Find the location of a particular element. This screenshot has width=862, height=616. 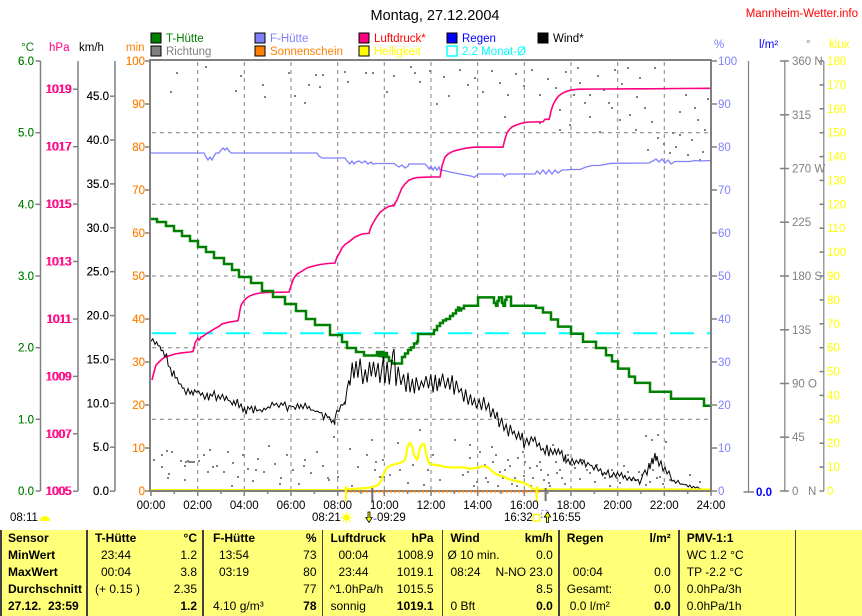

svg-text: 110 is located at coordinates (836, 229).